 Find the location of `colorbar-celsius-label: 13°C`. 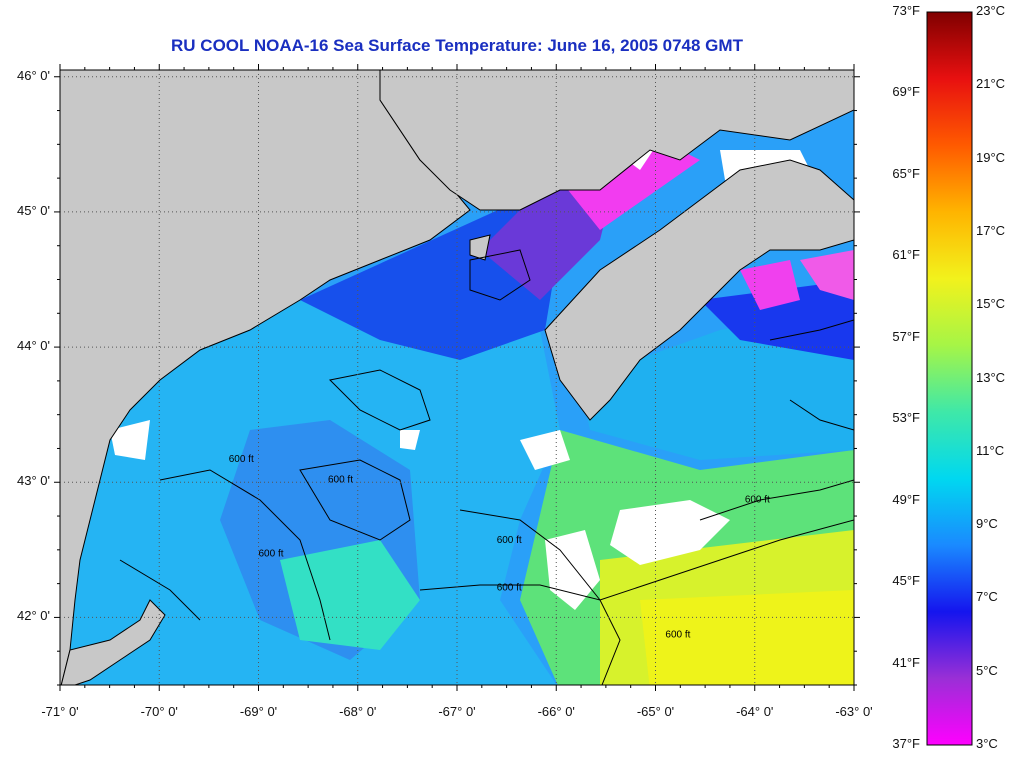

colorbar-celsius-label: 13°C is located at coordinates (991, 377).